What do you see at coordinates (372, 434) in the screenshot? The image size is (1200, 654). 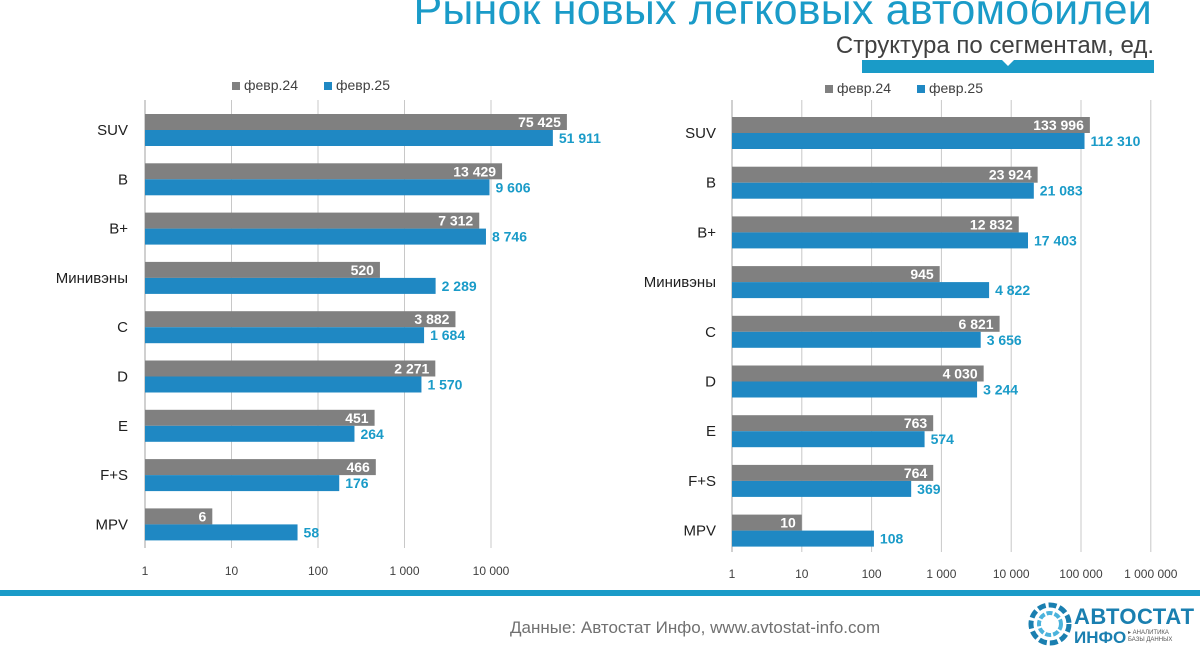 I see `data-label-2025: 264` at bounding box center [372, 434].